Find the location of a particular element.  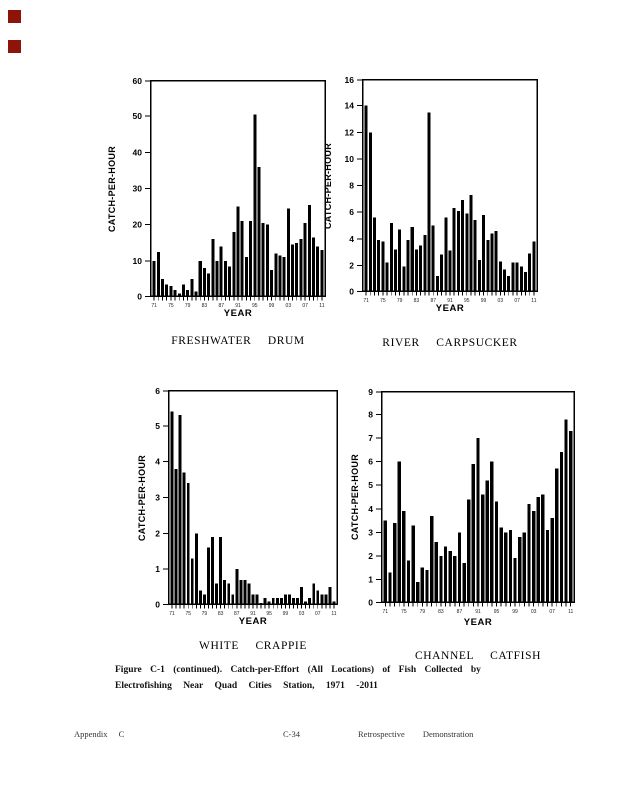

y-tick-label: 1 is located at coordinates (370, 579).